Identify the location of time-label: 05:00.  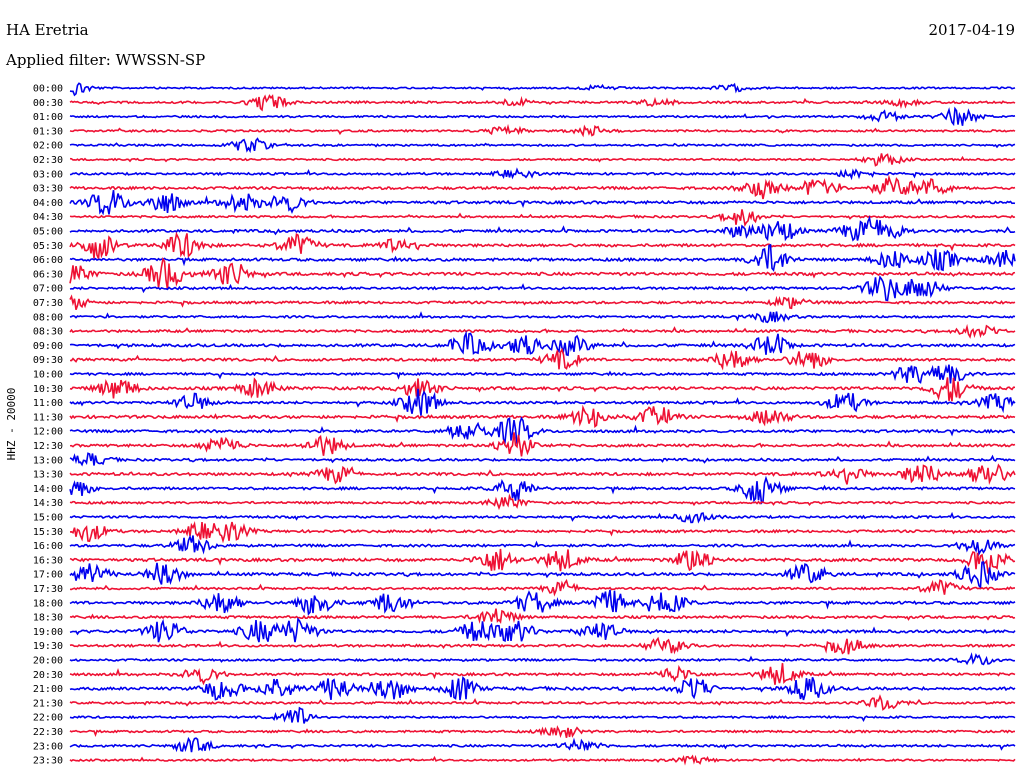
(48, 232).